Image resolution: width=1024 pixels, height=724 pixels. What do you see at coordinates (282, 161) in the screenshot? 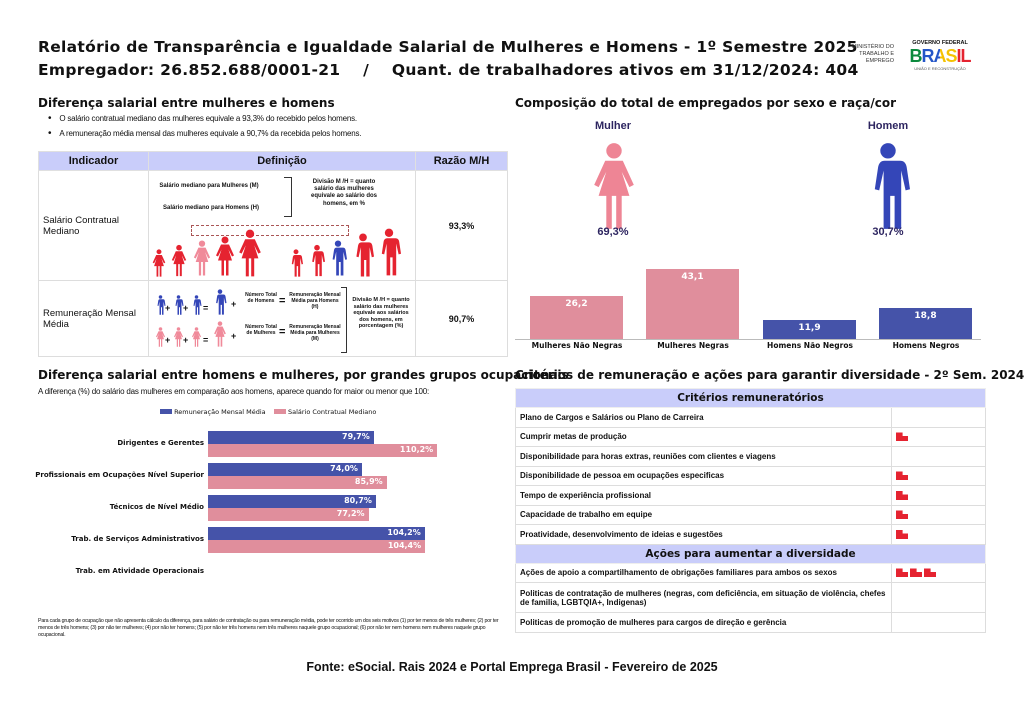
I see `col-header: Definição` at bounding box center [282, 161].